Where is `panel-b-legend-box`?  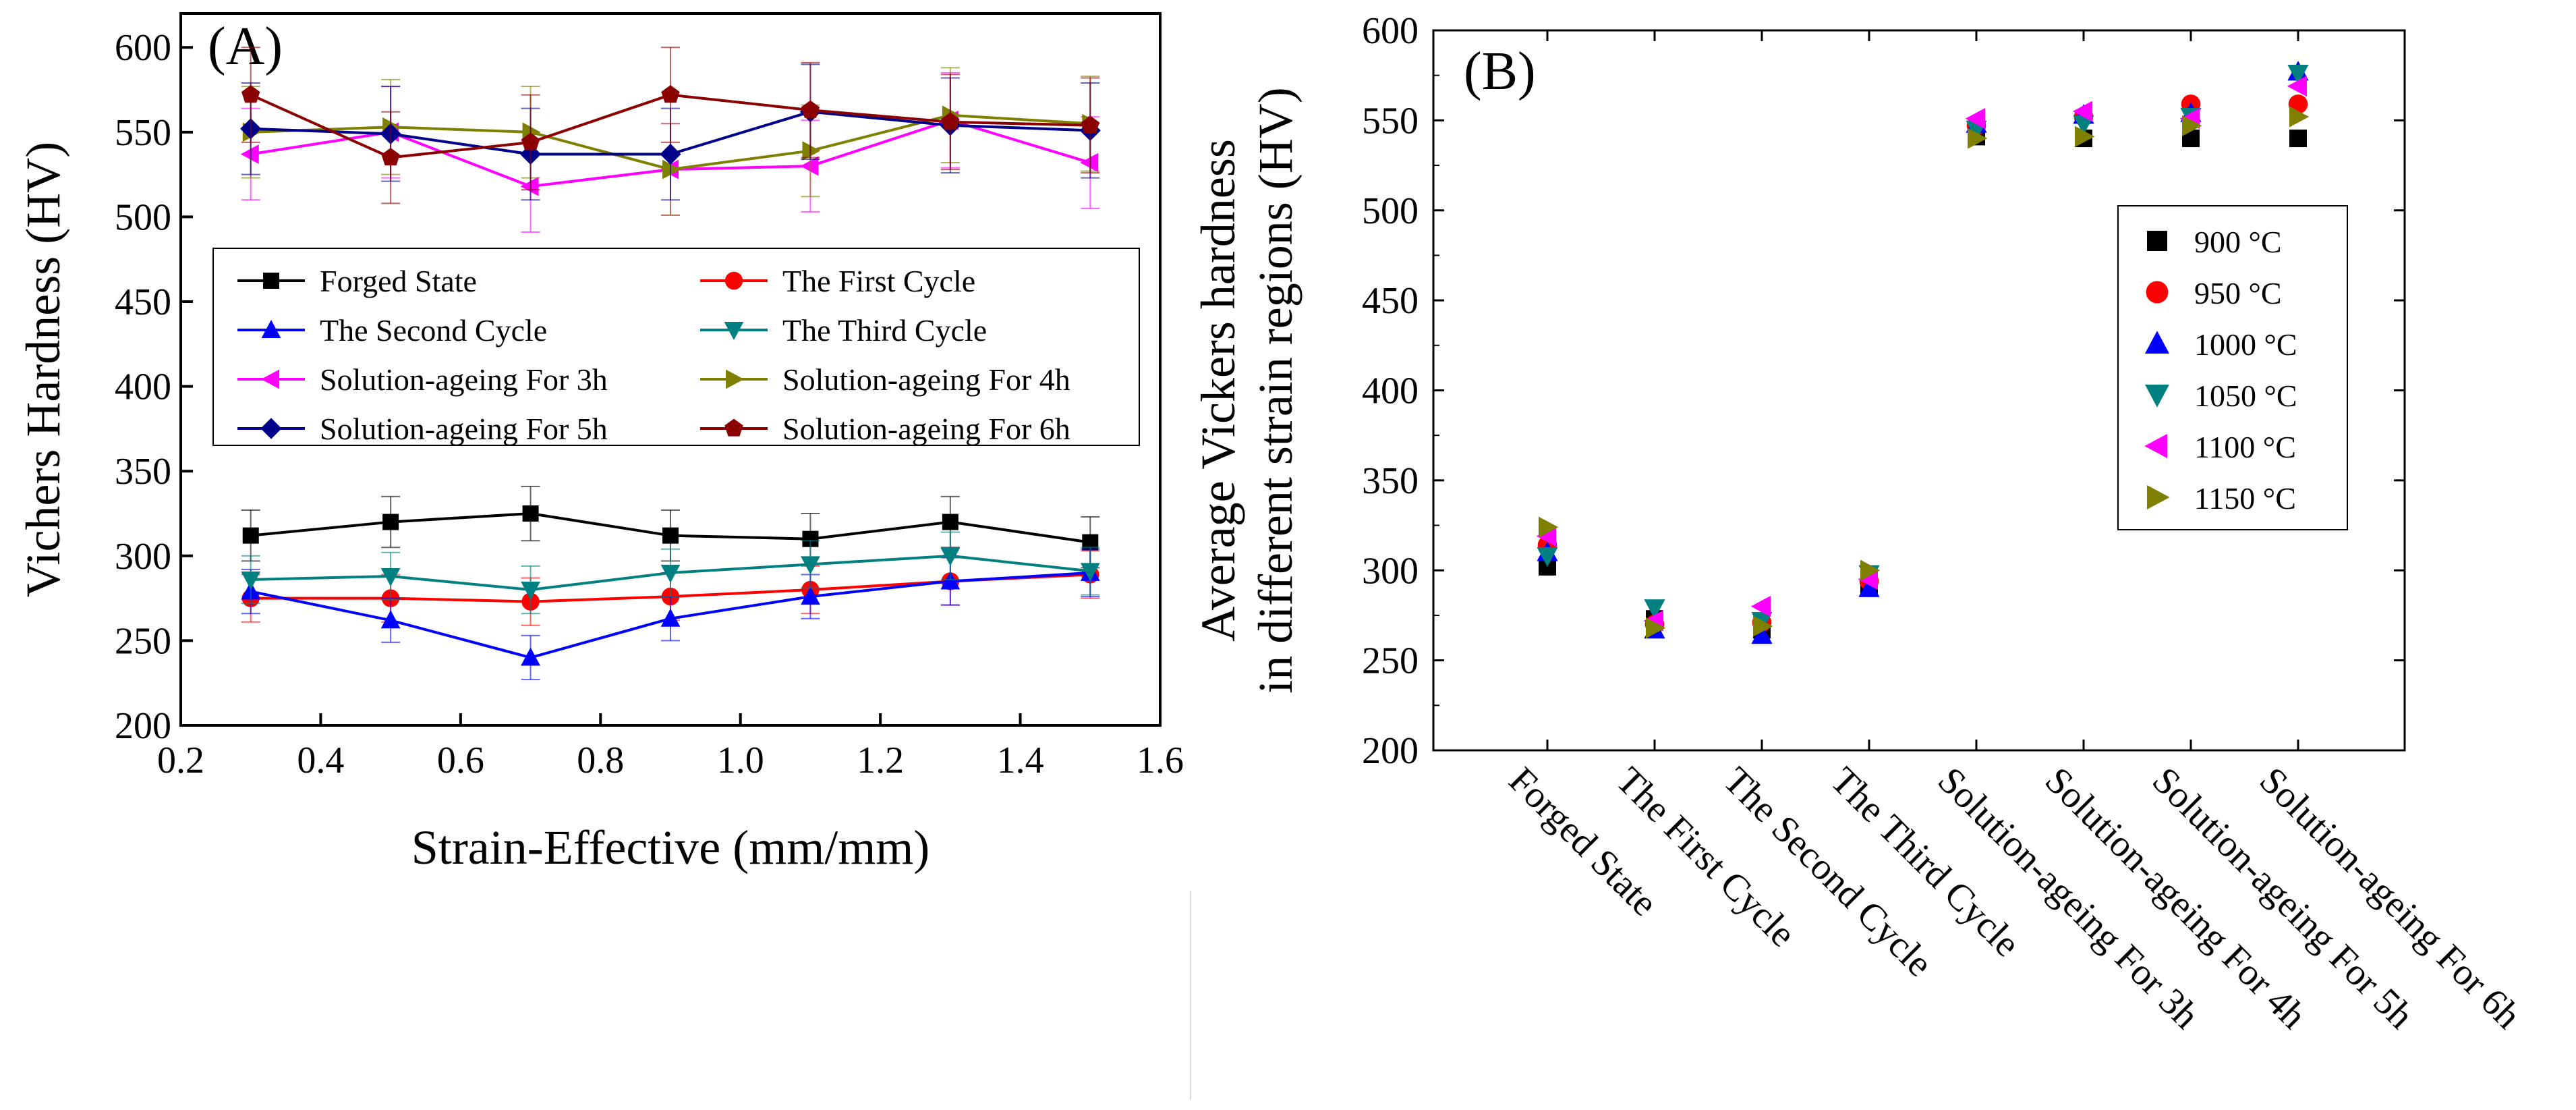
panel-b-legend-box is located at coordinates (2232, 367).